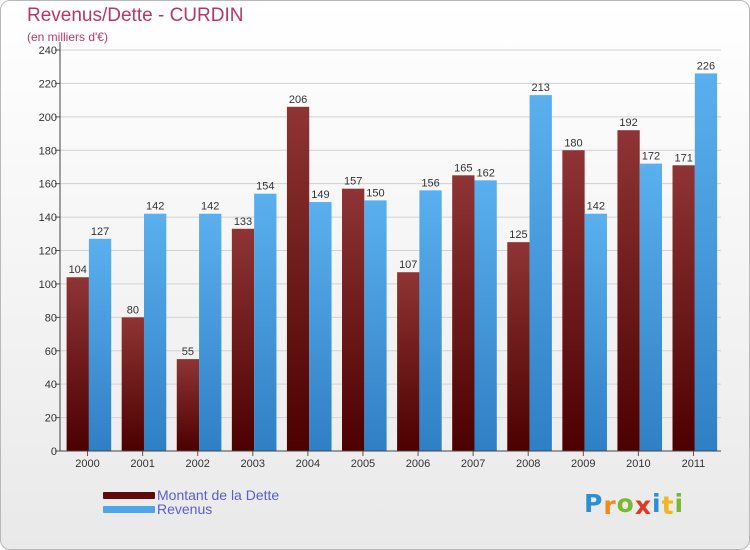  I want to click on data-label-revenus: 154, so click(265, 187).